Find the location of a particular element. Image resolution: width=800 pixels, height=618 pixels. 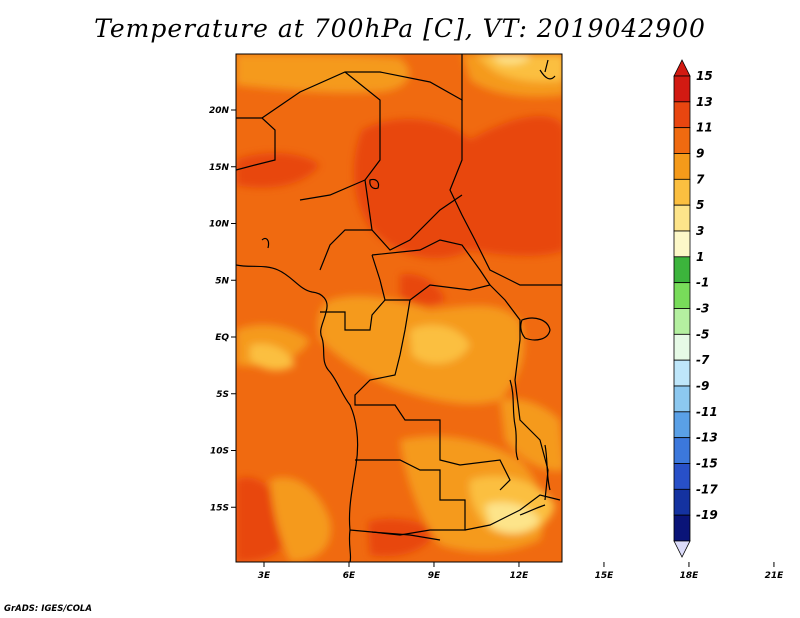

lake-volta is located at coordinates (265, 243).